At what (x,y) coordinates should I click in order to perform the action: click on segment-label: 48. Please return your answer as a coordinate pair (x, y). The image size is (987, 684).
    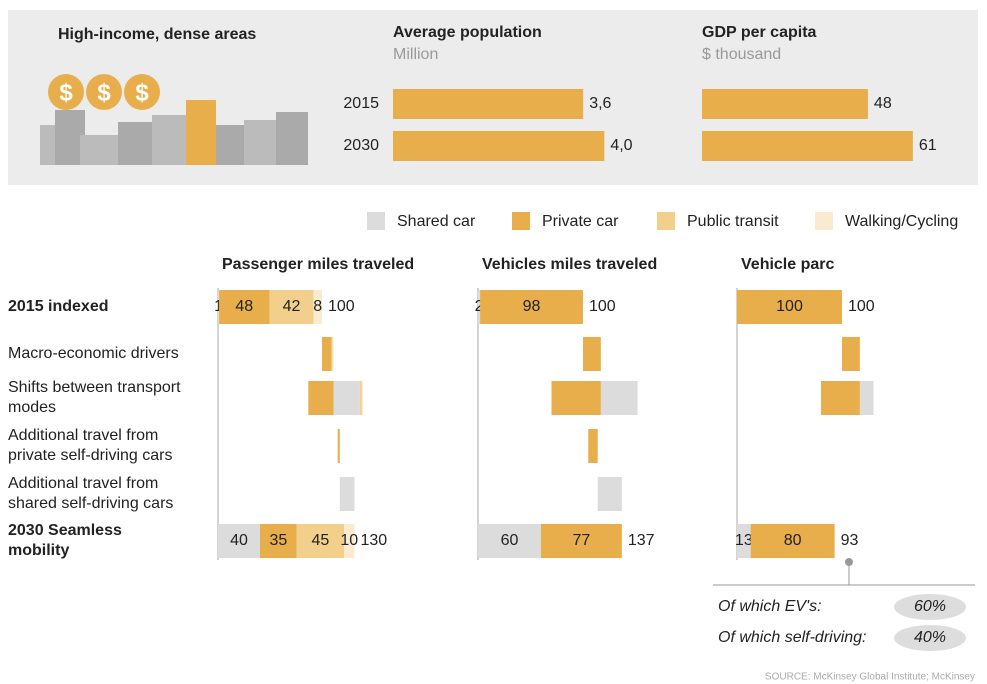
    Looking at the image, I should click on (244, 306).